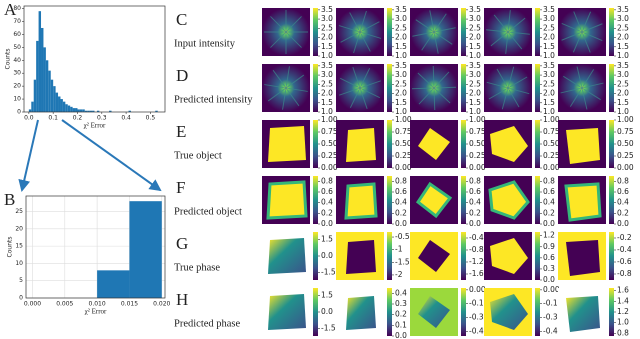 The height and width of the screenshot is (339, 640). Describe the element at coordinates (9, 199) in the screenshot. I see `panel-label: B` at that location.